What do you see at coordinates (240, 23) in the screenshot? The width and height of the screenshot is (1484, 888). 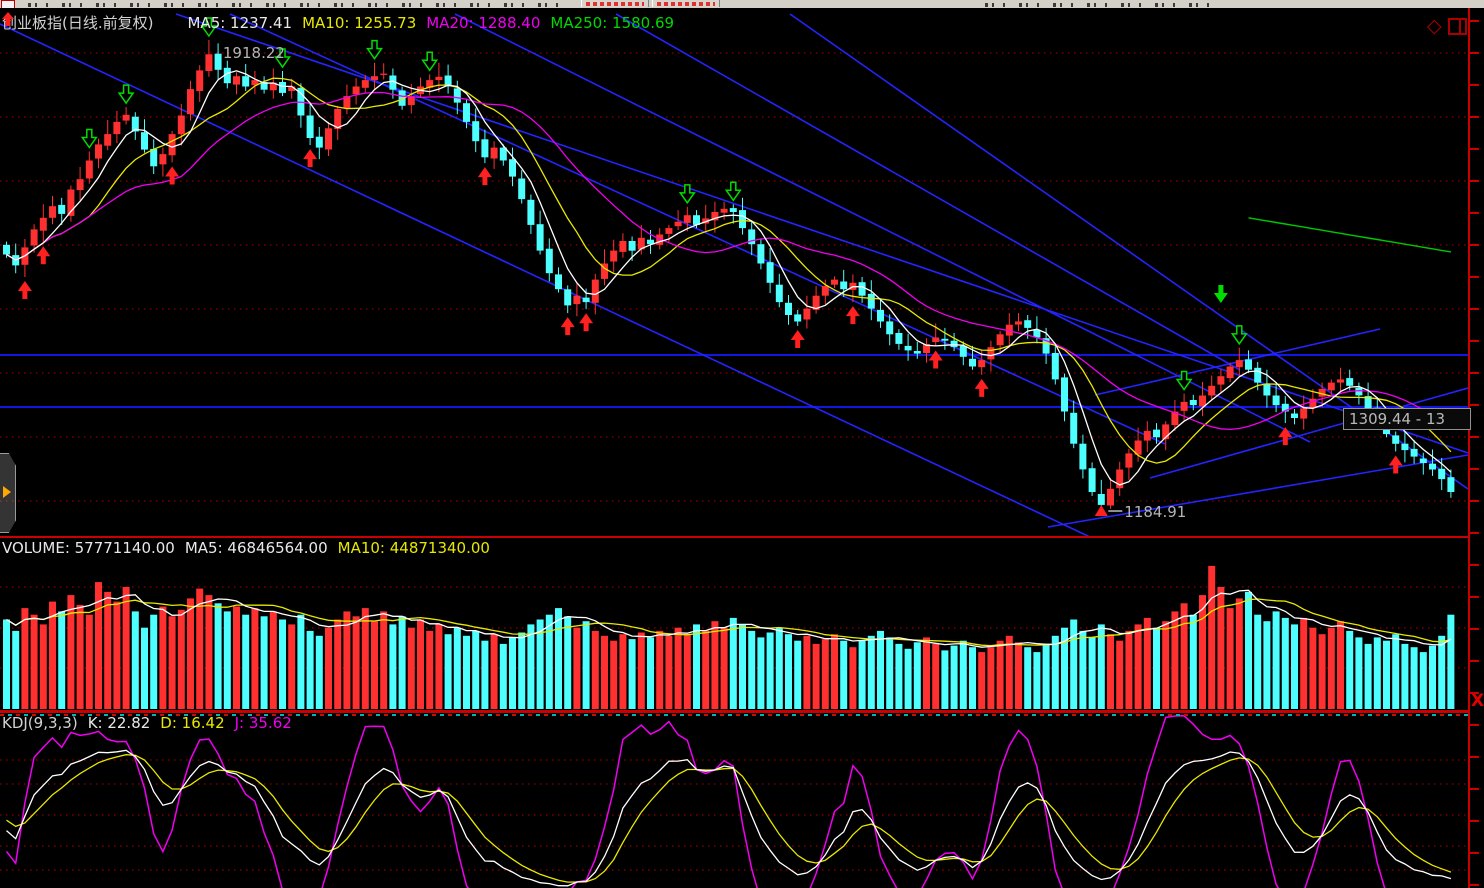 I see `ma5-value: MA5: 1237.41` at bounding box center [240, 23].